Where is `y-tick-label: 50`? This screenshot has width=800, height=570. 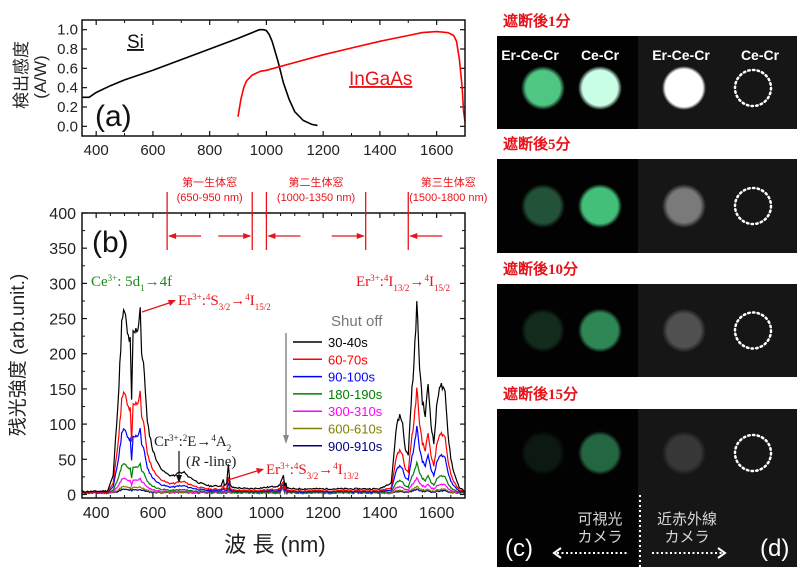 y-tick-label: 50 is located at coordinates (67, 460).